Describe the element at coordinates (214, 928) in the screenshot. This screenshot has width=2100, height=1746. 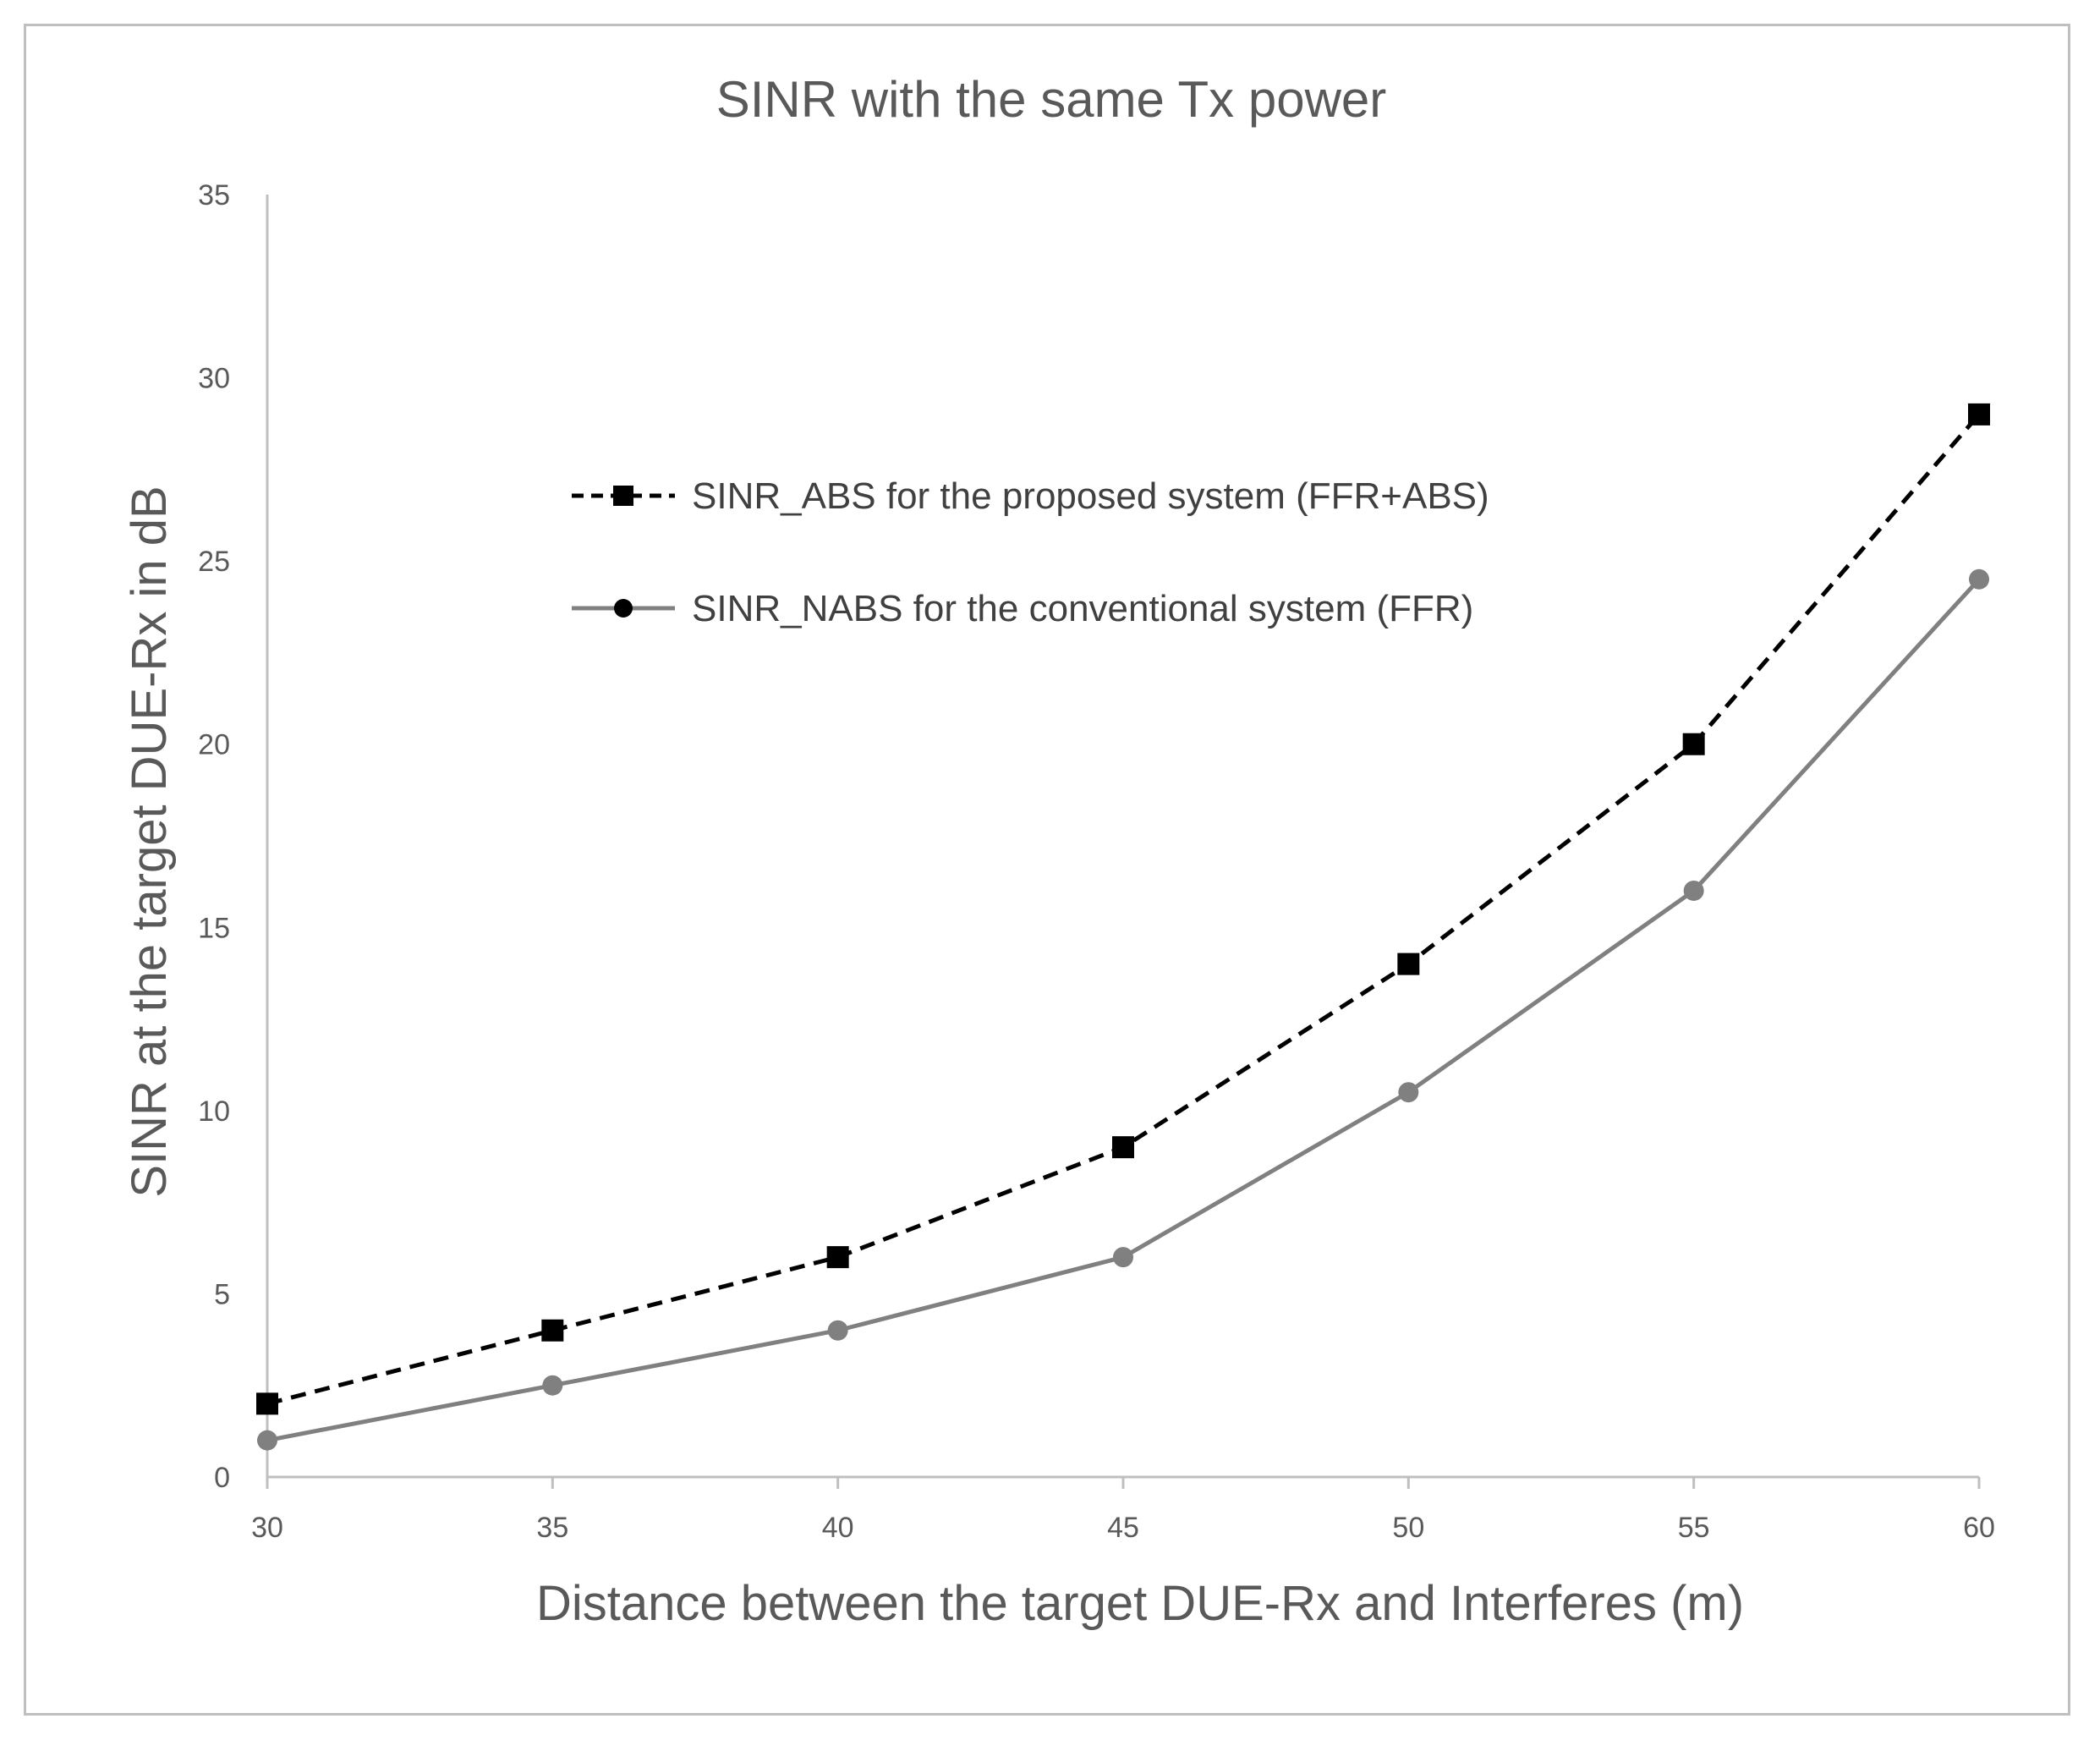
I see `y-tick-label: 15` at that location.